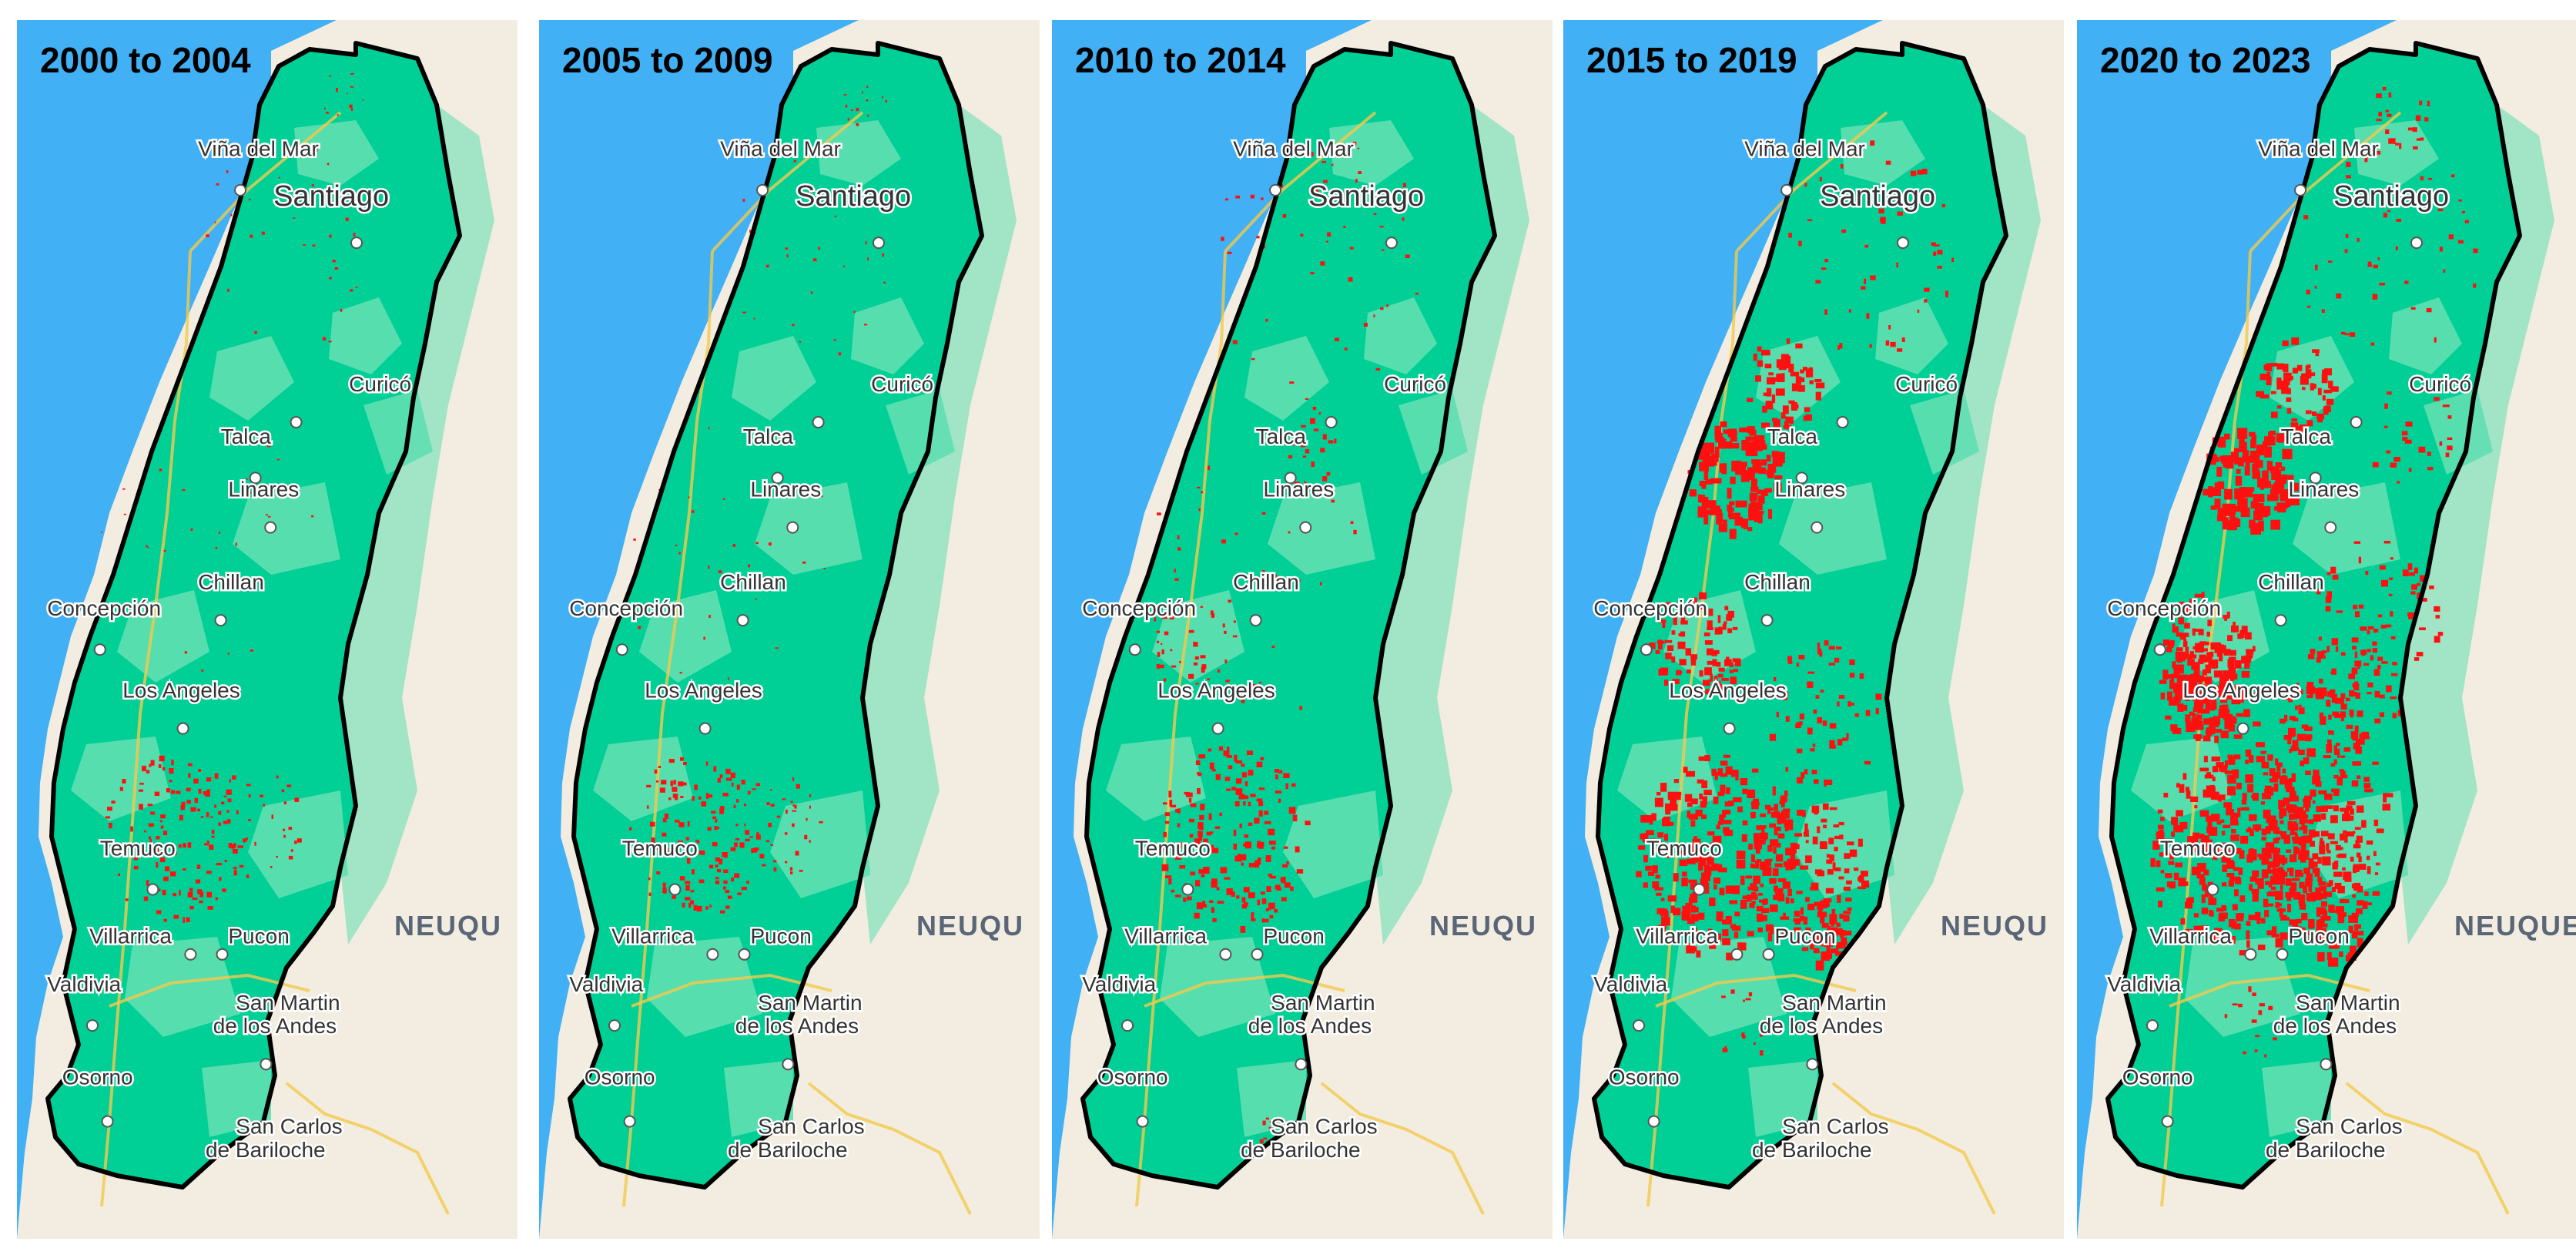 Image resolution: width=2576 pixels, height=1255 pixels. I want to click on city-label: San Martin, so click(288, 1003).